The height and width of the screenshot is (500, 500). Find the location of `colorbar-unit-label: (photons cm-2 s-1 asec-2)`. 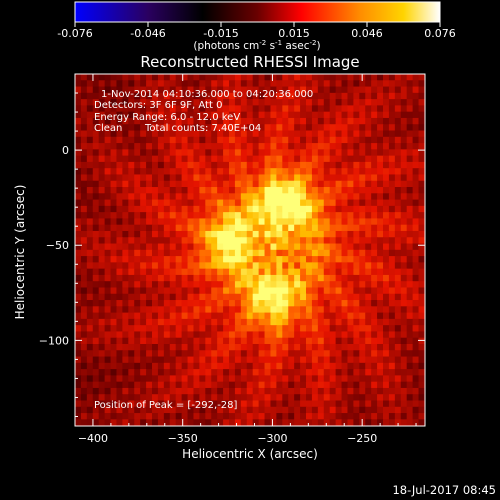

colorbar-unit-label: (photons cm-2 s-1 asec-2) is located at coordinates (256, 45).